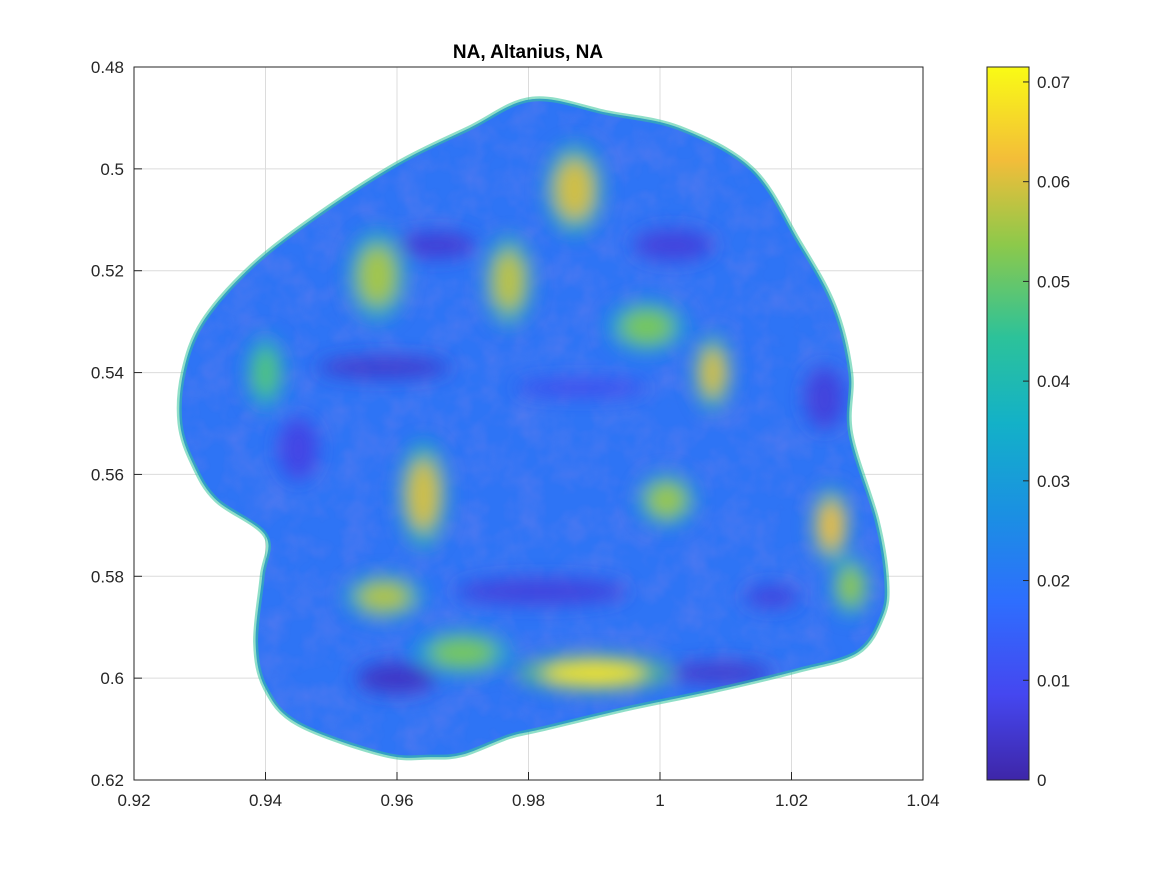 This screenshot has height=875, width=1167. Describe the element at coordinates (116, 424) in the screenshot. I see `y-axis: 0.48 0.5 0.52 0.54 0.56 0.58 0.6 0.62` at that location.